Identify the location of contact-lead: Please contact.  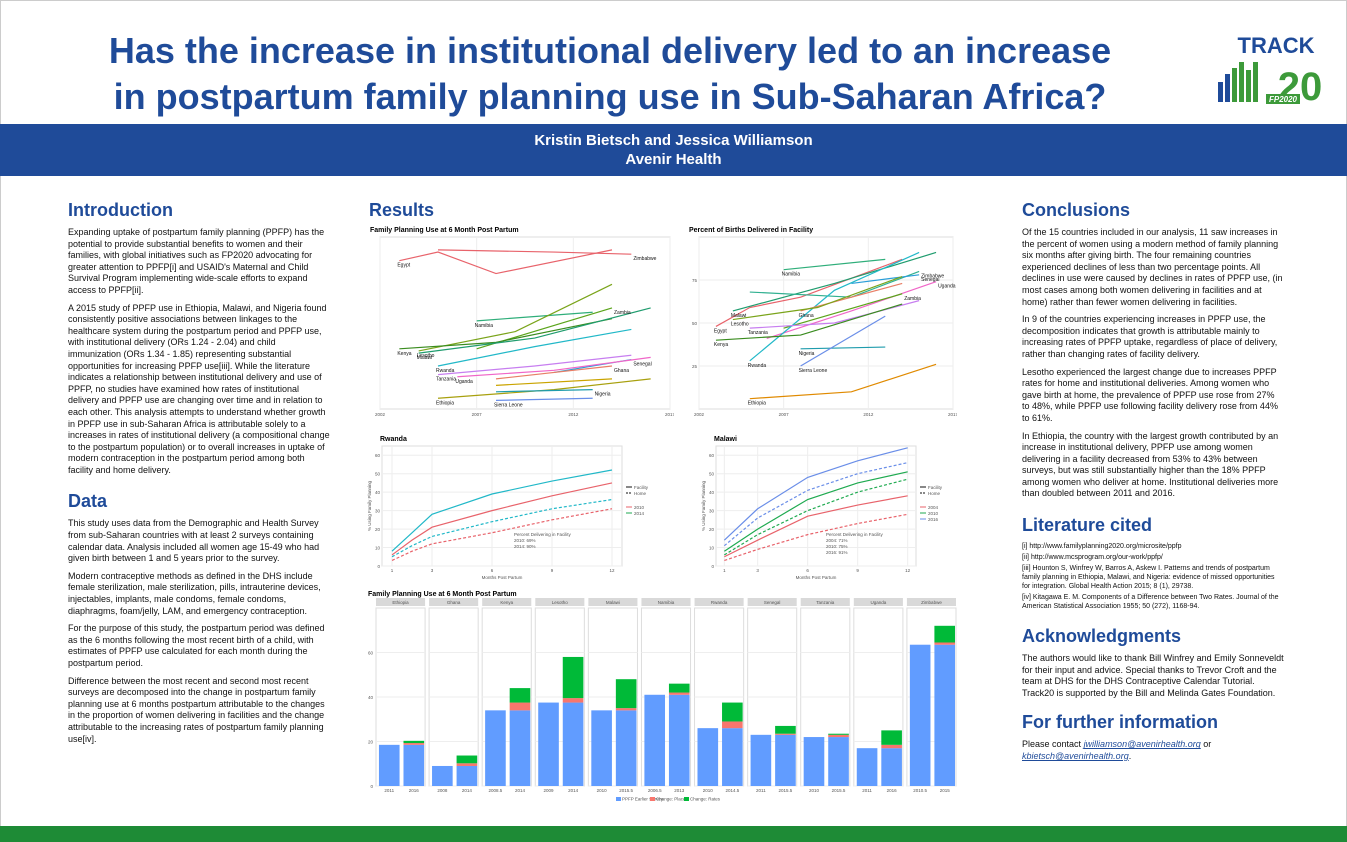
(1052, 744).